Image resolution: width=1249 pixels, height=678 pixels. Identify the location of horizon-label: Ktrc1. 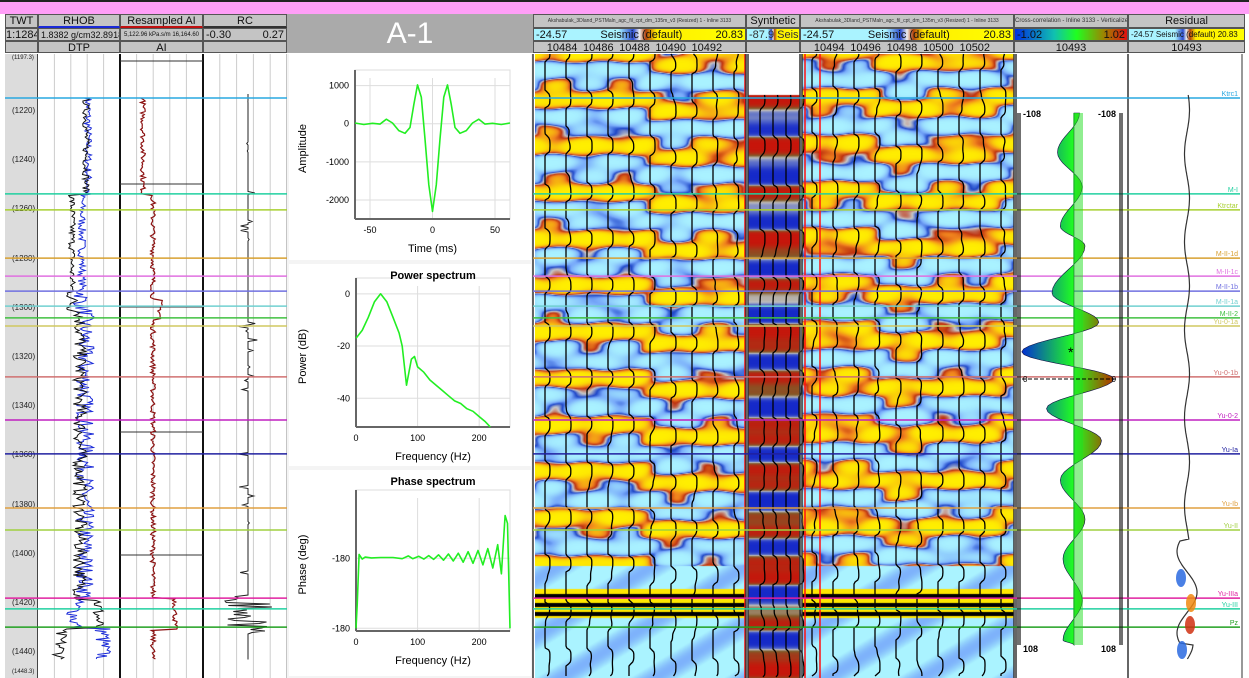
(1230, 94).